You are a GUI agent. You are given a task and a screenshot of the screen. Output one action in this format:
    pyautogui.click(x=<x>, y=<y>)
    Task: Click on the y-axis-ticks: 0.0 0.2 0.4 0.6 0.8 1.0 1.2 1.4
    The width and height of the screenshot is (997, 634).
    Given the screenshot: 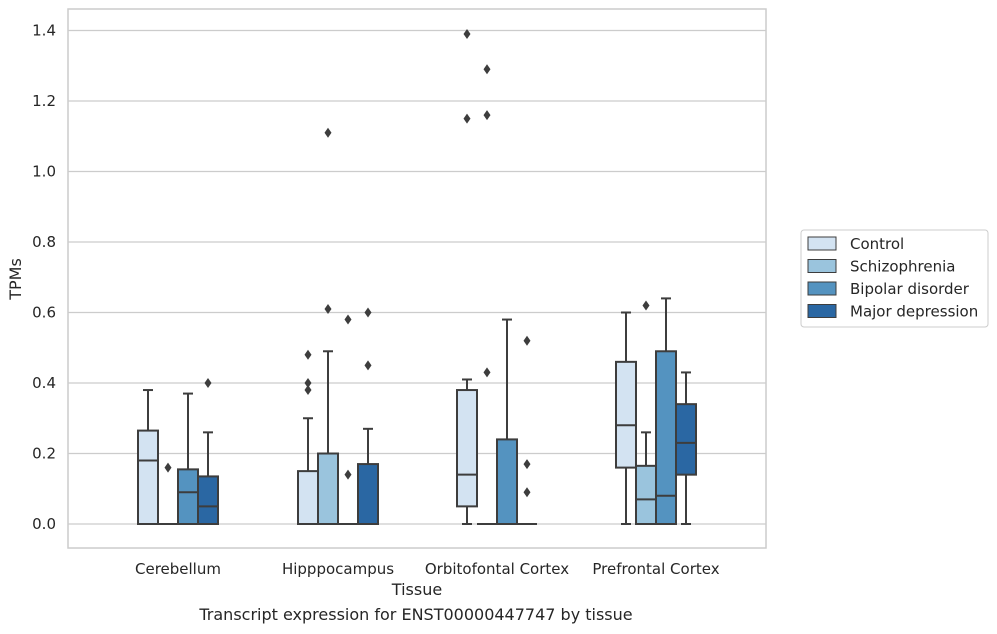 What is the action you would take?
    pyautogui.click(x=44, y=278)
    